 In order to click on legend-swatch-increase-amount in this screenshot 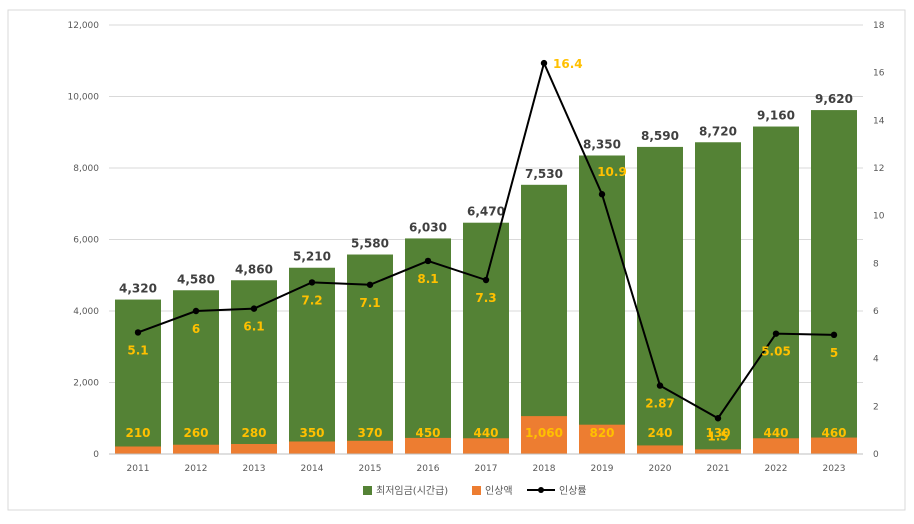, I will do `click(476, 490)`.